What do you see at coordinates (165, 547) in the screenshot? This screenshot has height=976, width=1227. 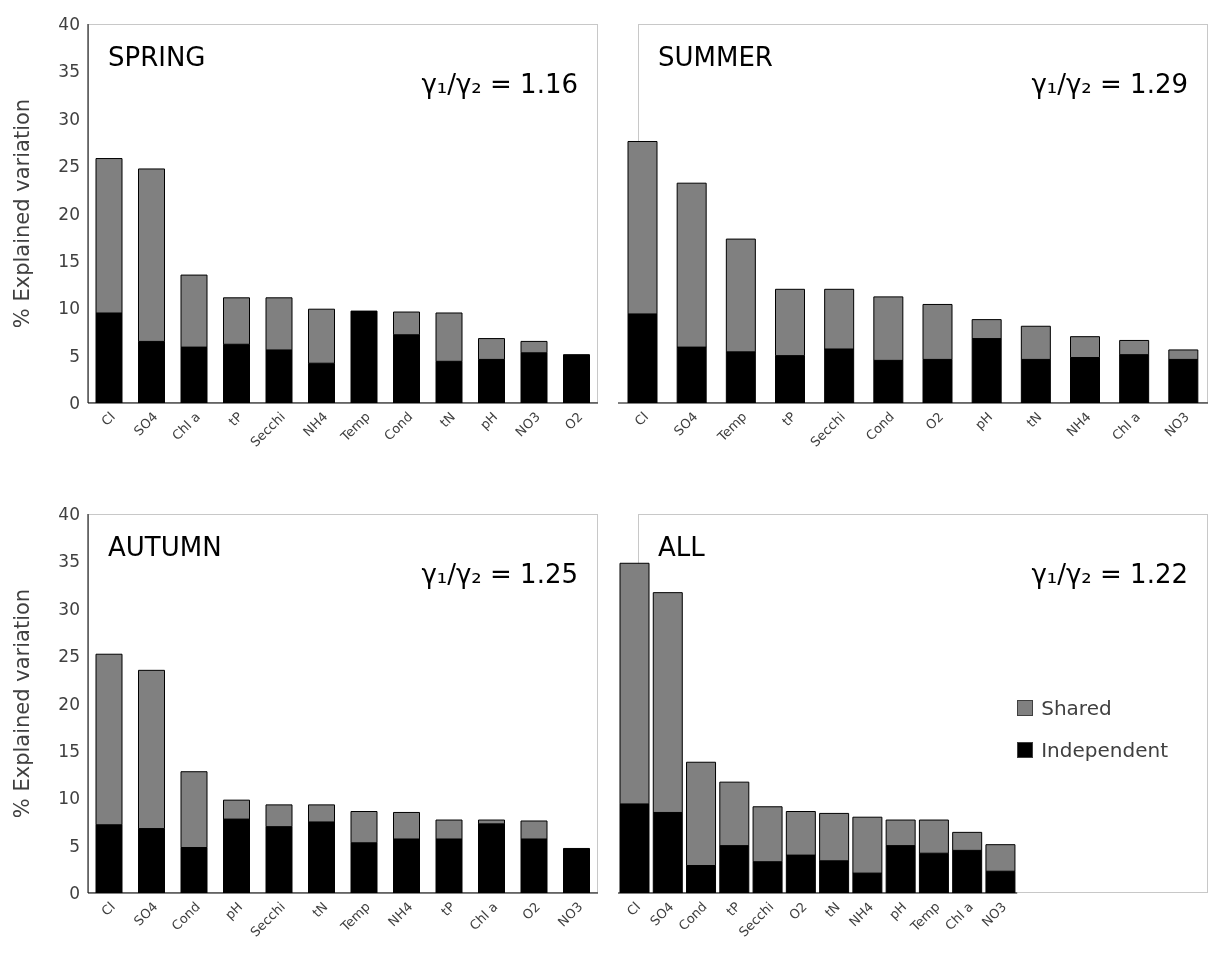 I see `text: AUTUMN` at bounding box center [165, 547].